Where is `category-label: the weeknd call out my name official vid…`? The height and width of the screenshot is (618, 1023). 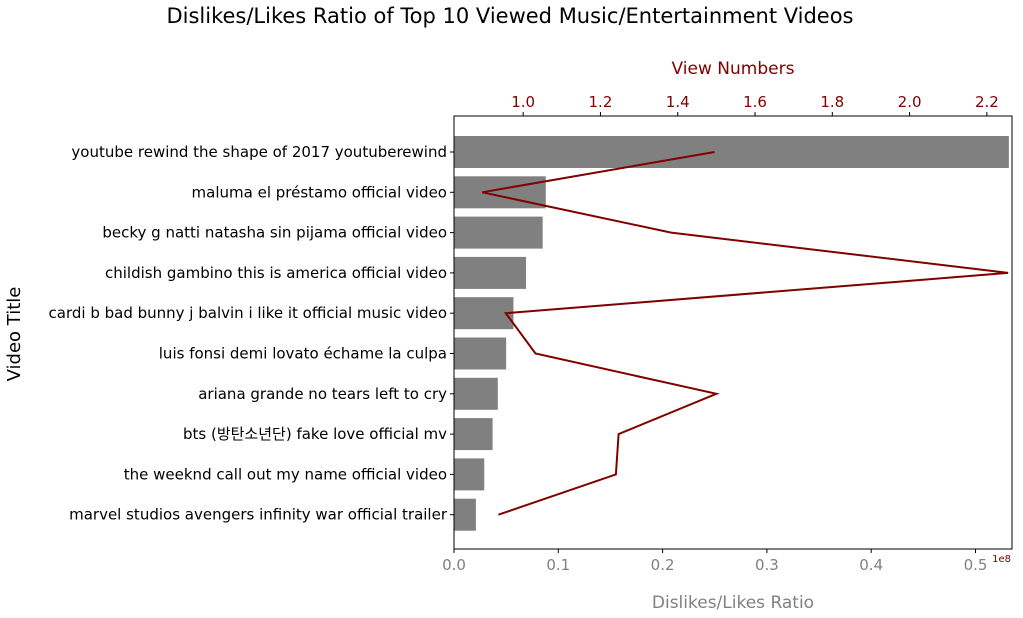
category-label: the weeknd call out my name official vid… is located at coordinates (285, 474).